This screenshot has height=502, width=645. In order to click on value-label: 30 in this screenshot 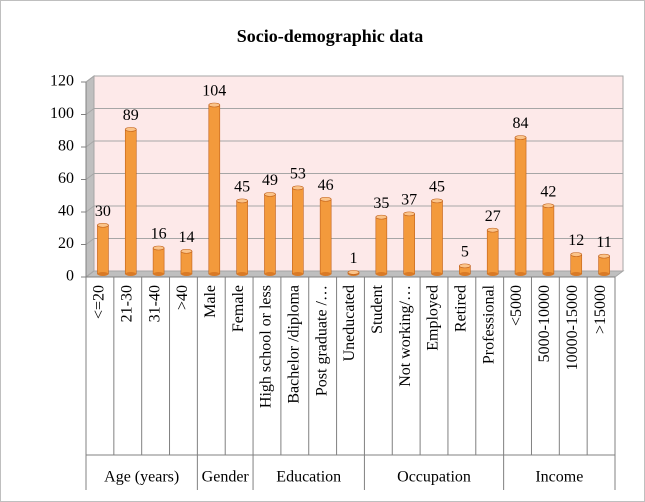, I will do `click(103, 211)`.